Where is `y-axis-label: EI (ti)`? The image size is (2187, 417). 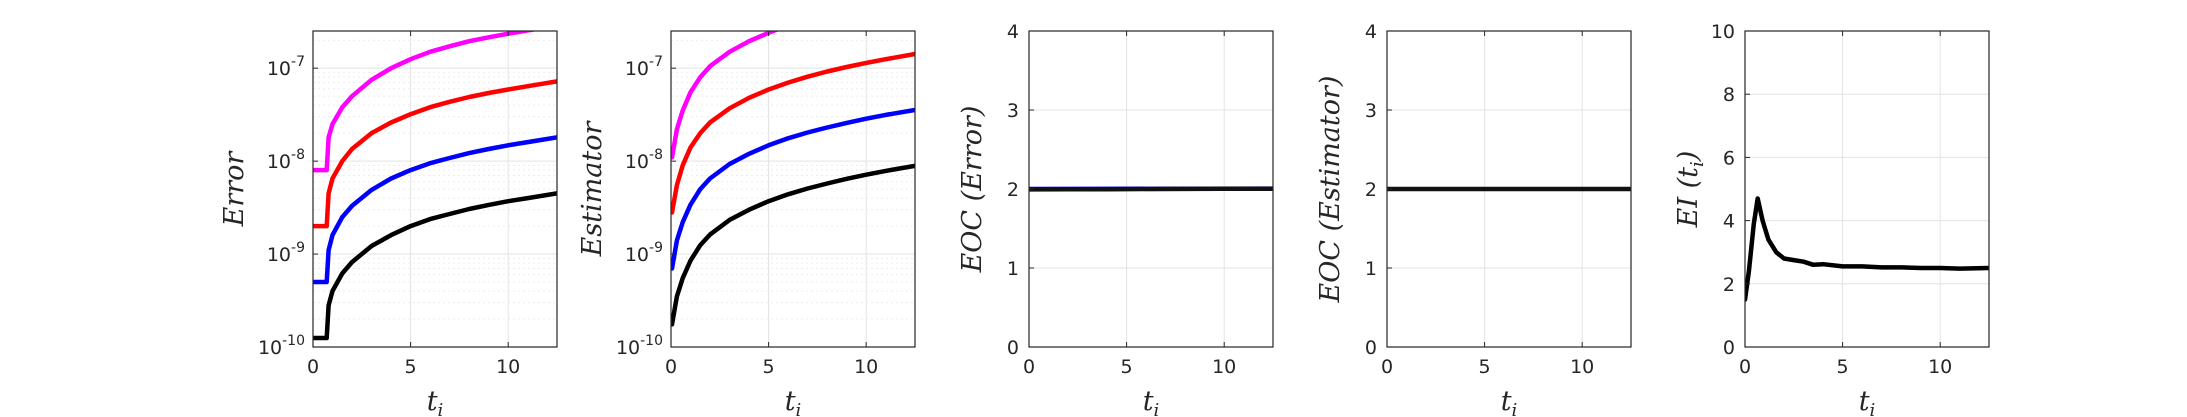 y-axis-label: EI (ti) is located at coordinates (1690, 190).